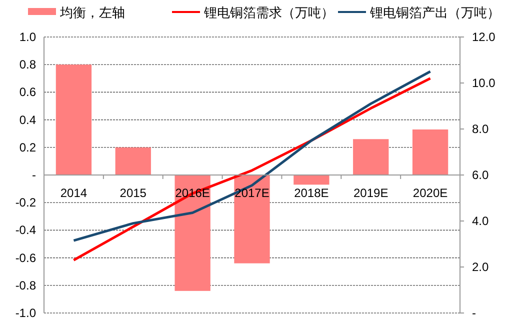  What do you see at coordinates (481, 129) in the screenshot?
I see `y2-tick-label: 8.0` at bounding box center [481, 129].